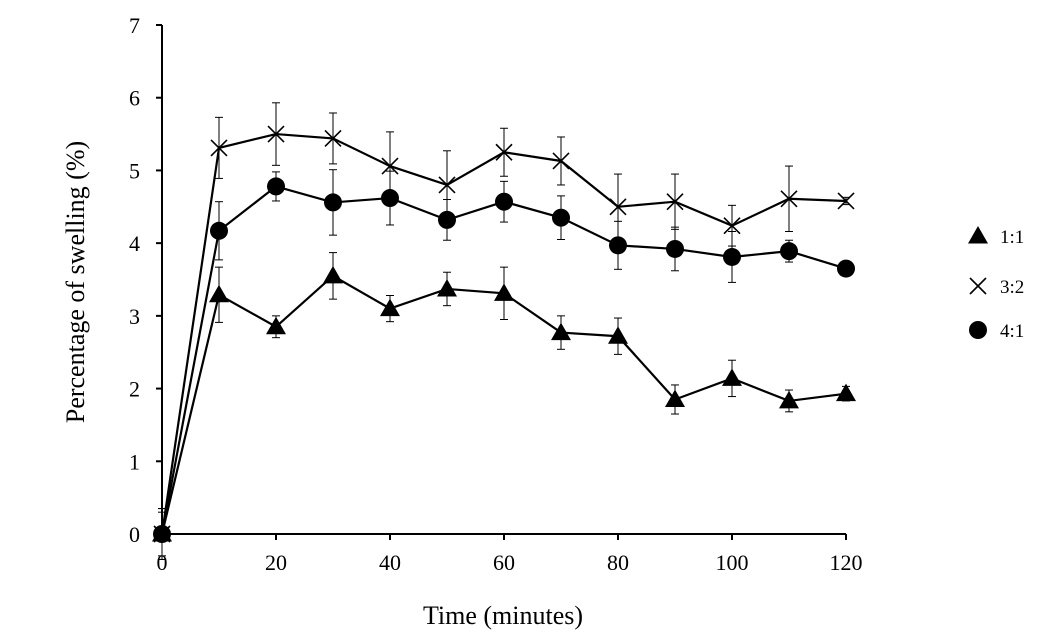 This screenshot has width=1050, height=635. Describe the element at coordinates (618, 562) in the screenshot. I see `x-tick-label: 80` at that location.